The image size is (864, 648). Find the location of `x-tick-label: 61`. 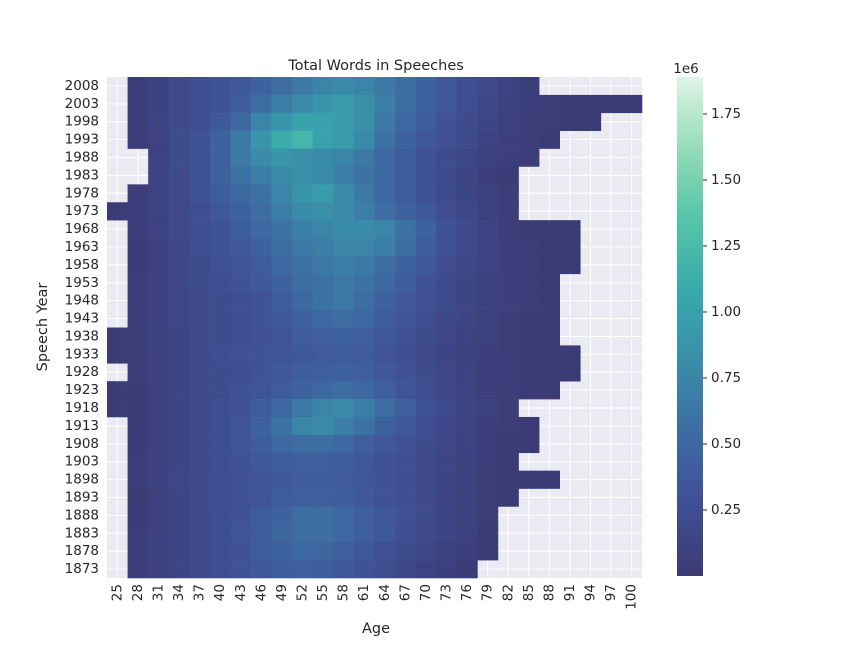

x-tick-label: 61 is located at coordinates (364, 592).